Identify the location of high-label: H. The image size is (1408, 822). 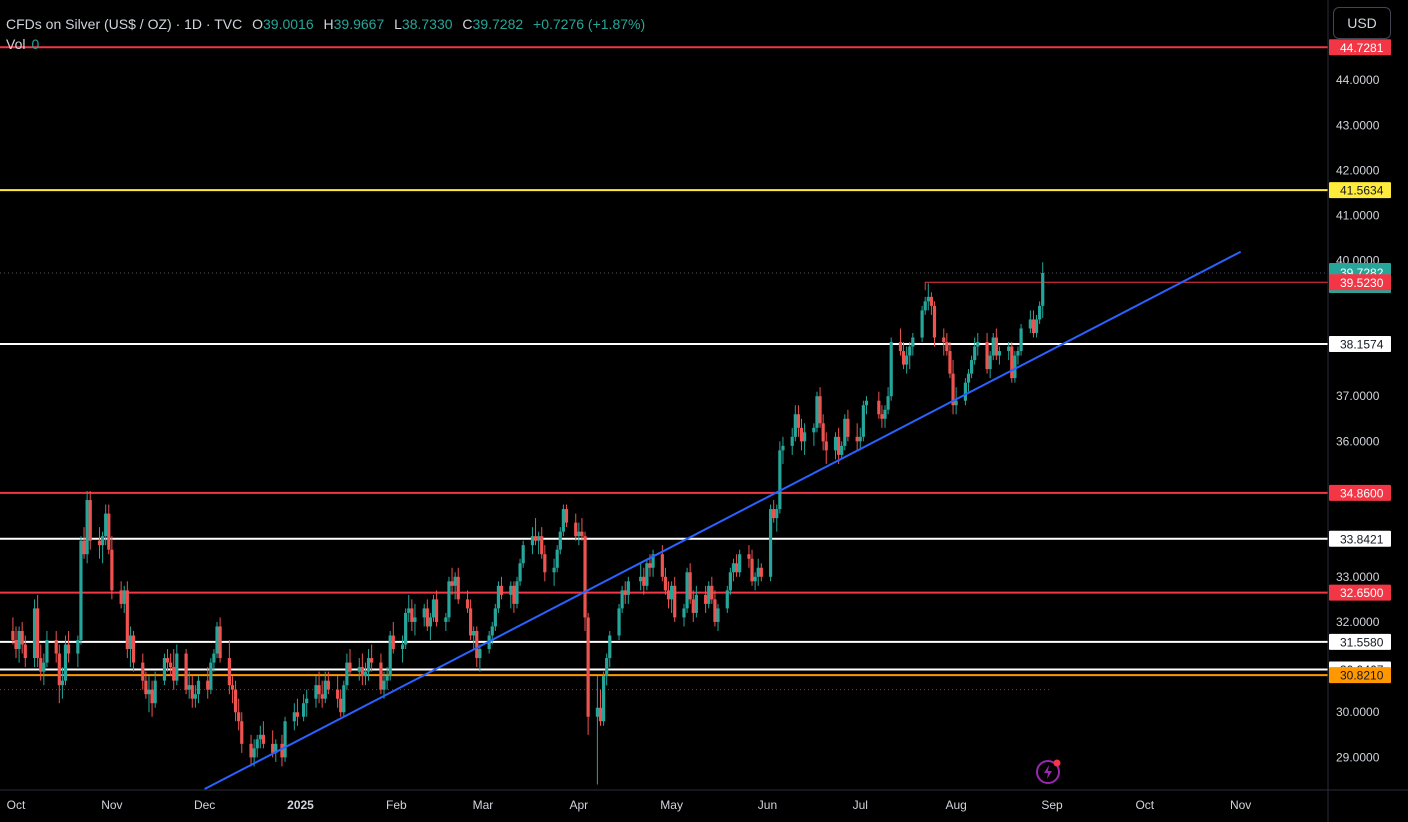
(328, 24).